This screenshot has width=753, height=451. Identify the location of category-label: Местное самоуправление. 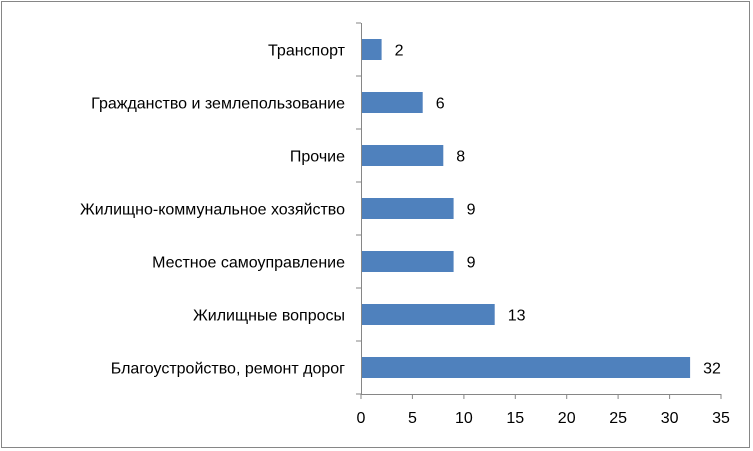
(248, 263).